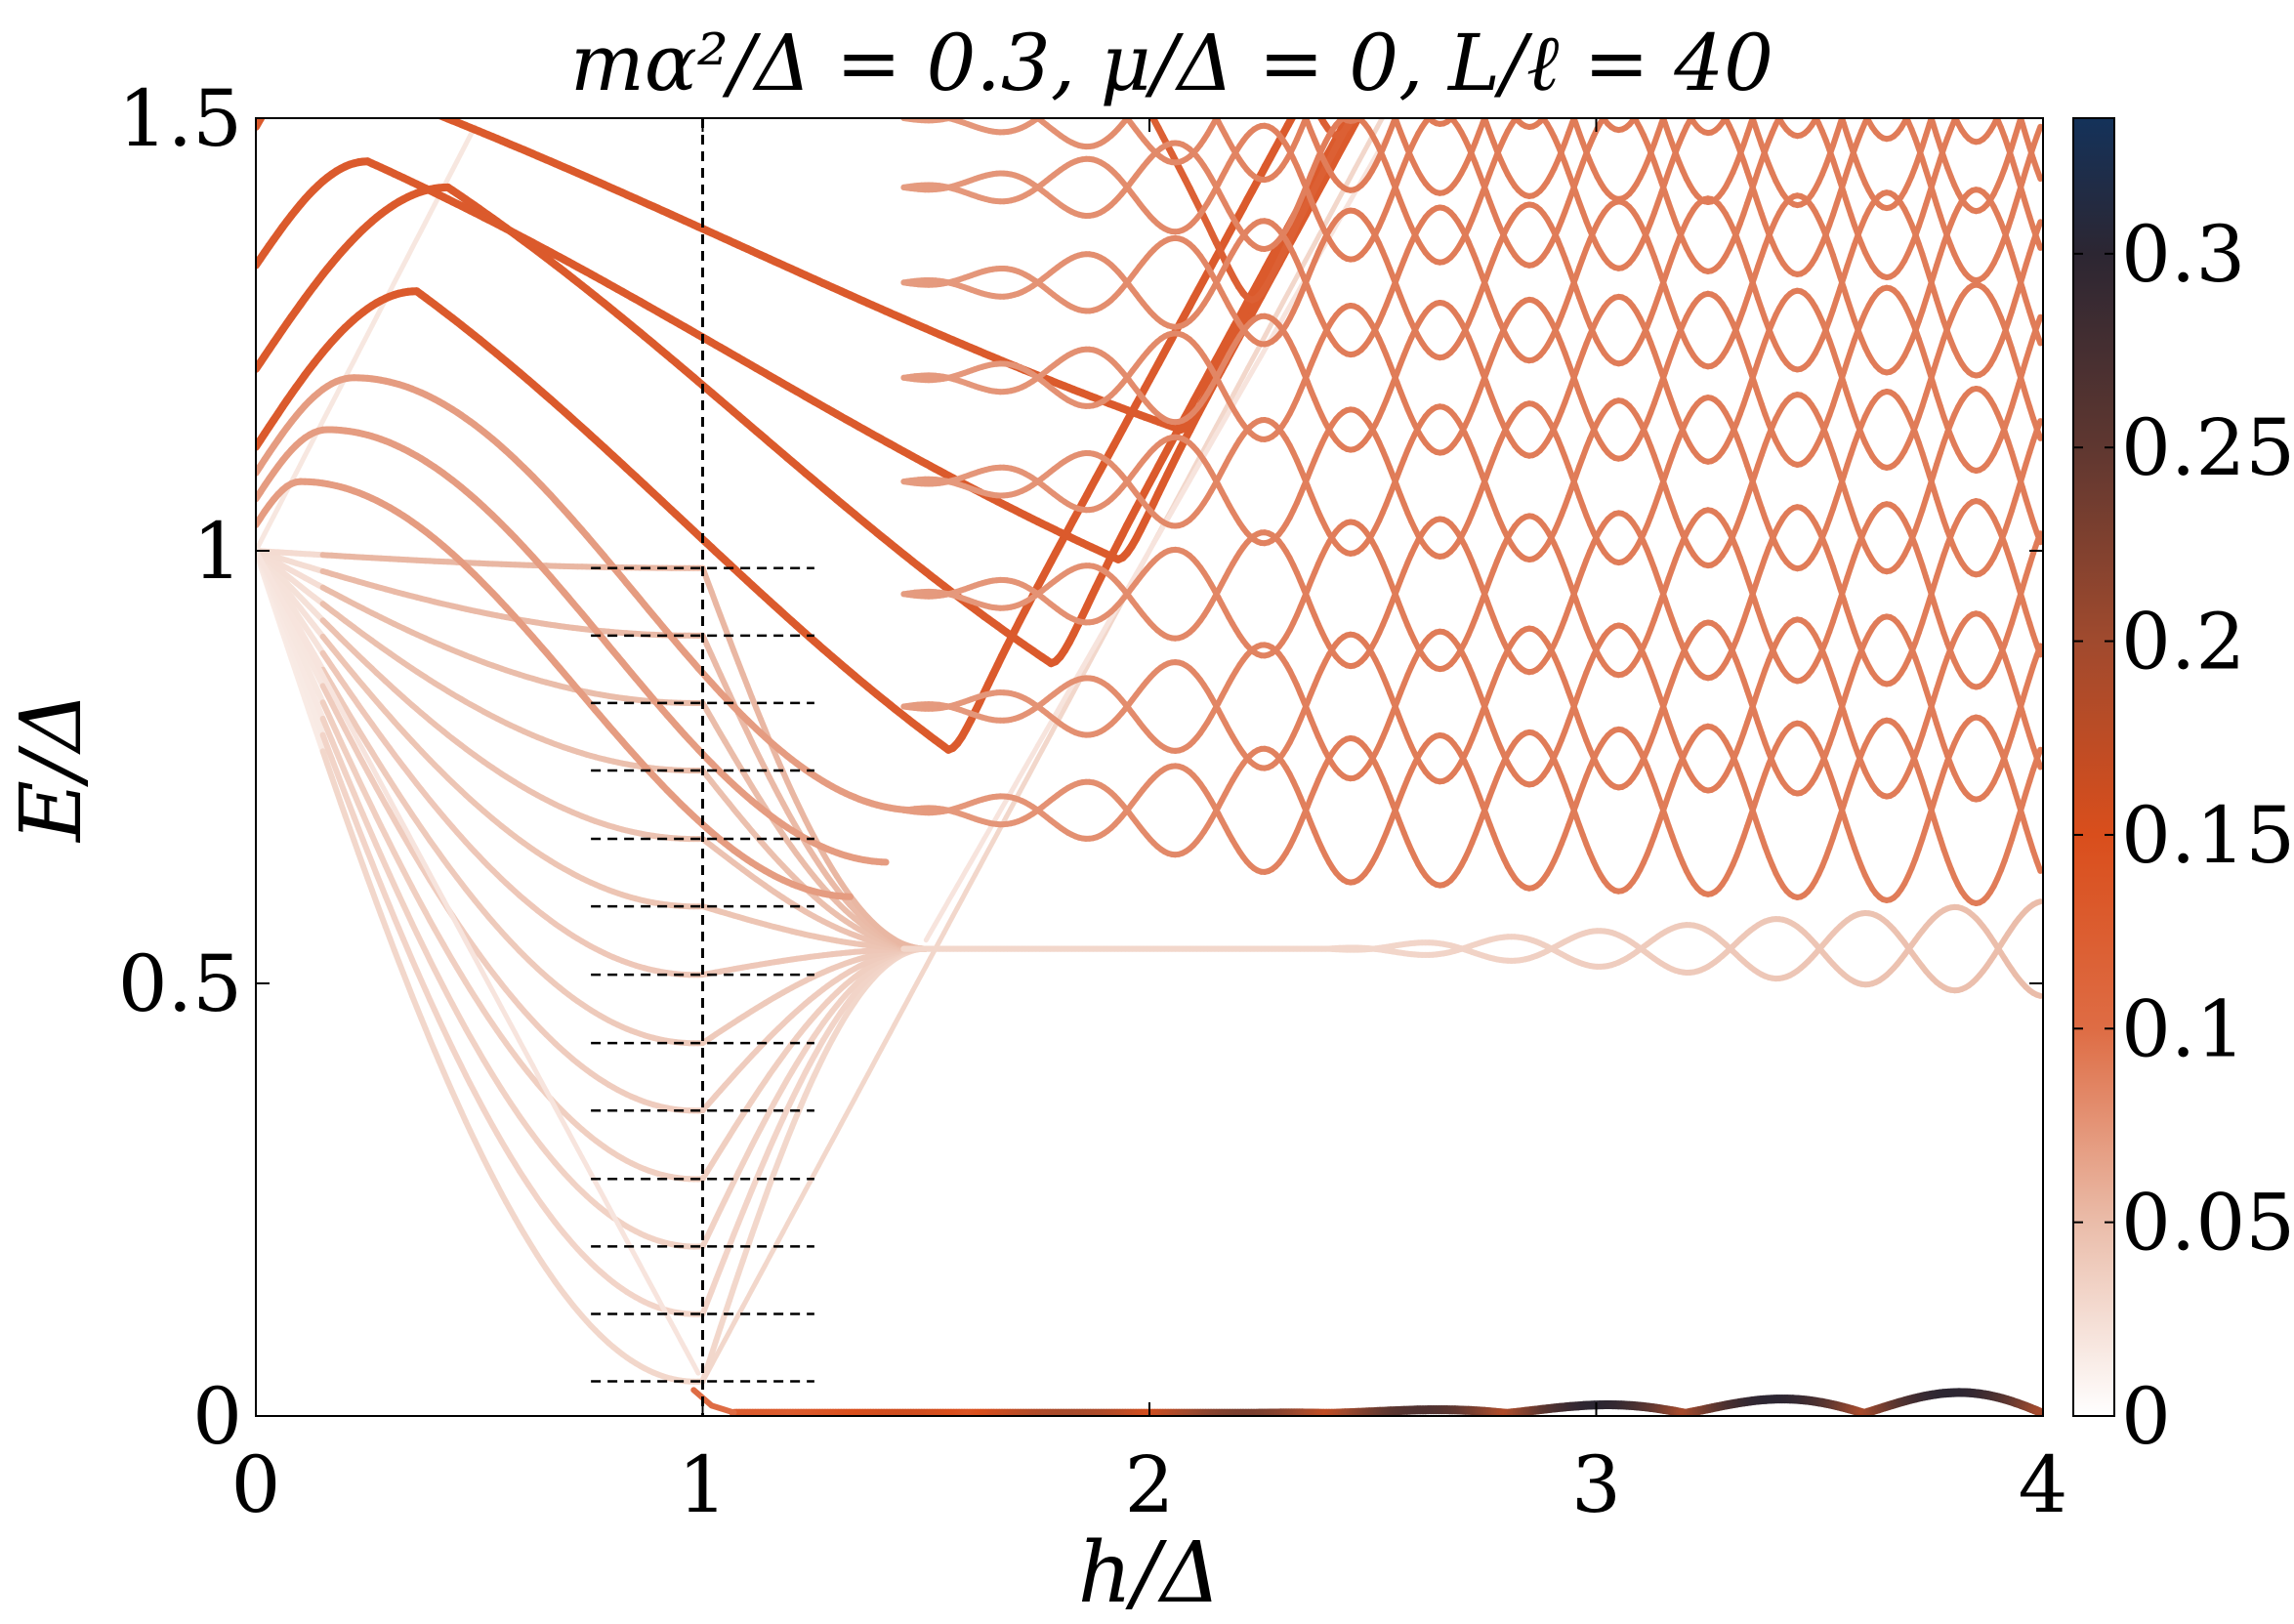  What do you see at coordinates (2038, 865) in the screenshot?
I see `oscillating-band-0-seg` at bounding box center [2038, 865].